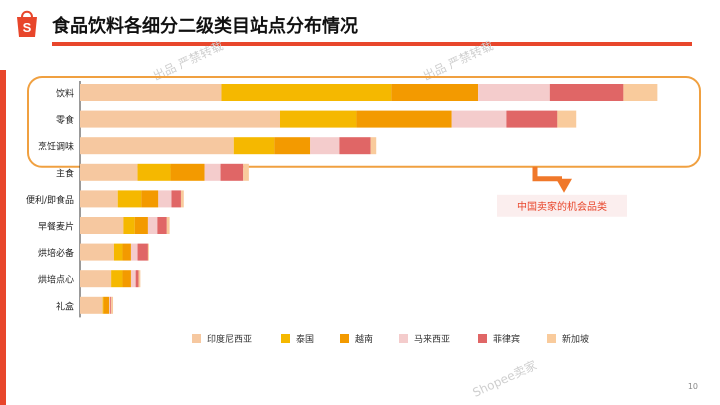  What do you see at coordinates (205, 26) in the screenshot?
I see `page-title: 食品饮料各细分二级类目站点分布情况` at bounding box center [205, 26].